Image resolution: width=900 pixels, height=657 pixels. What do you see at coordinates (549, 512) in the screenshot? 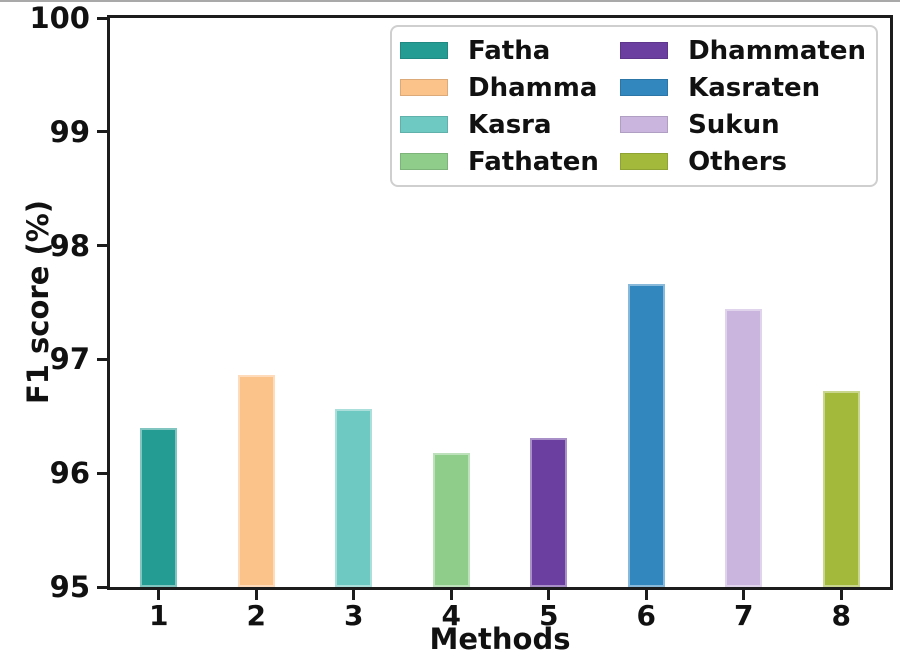
I see `bar-dhammaten` at bounding box center [549, 512].